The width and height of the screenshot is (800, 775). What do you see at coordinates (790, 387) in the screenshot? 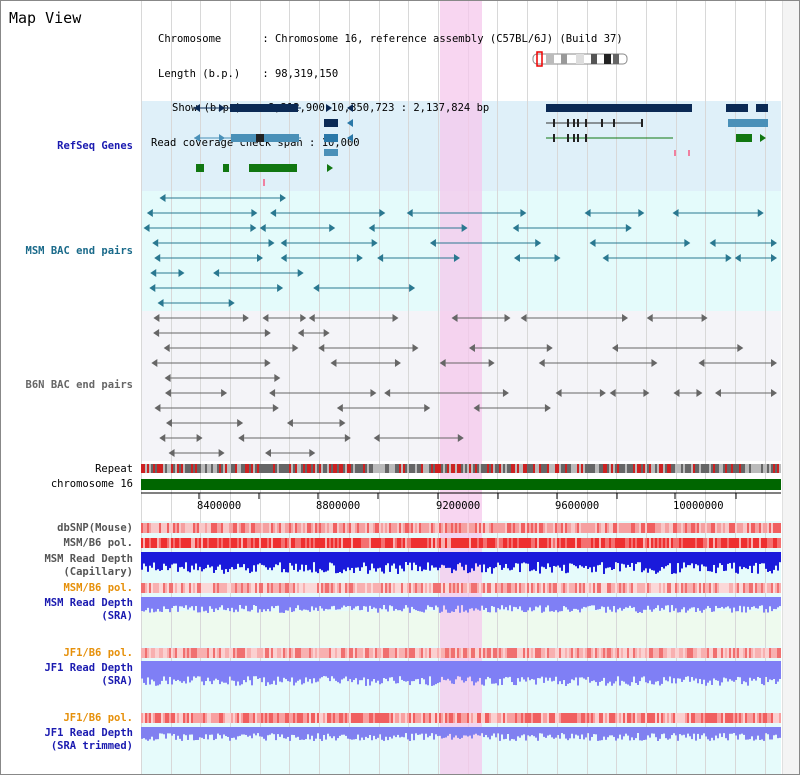
I see `right-scroll-strip` at bounding box center [790, 387].